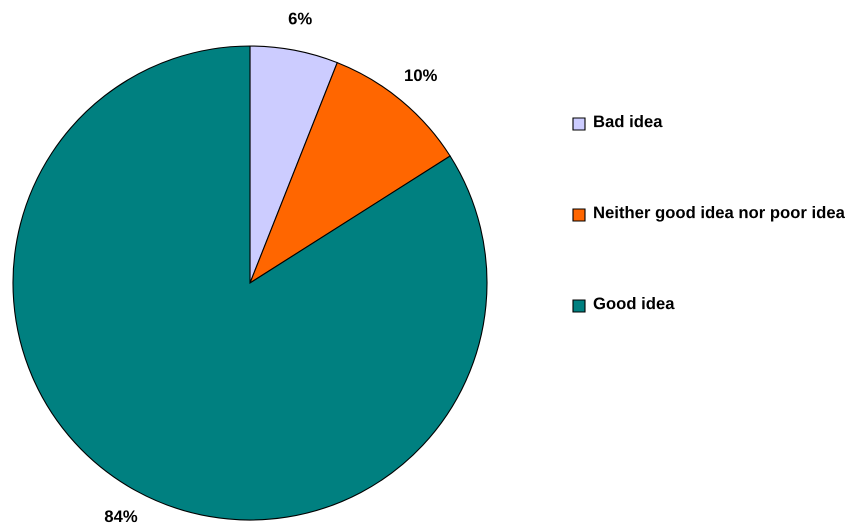 The width and height of the screenshot is (846, 527). What do you see at coordinates (121, 516) in the screenshot?
I see `data-label: 84%` at bounding box center [121, 516].